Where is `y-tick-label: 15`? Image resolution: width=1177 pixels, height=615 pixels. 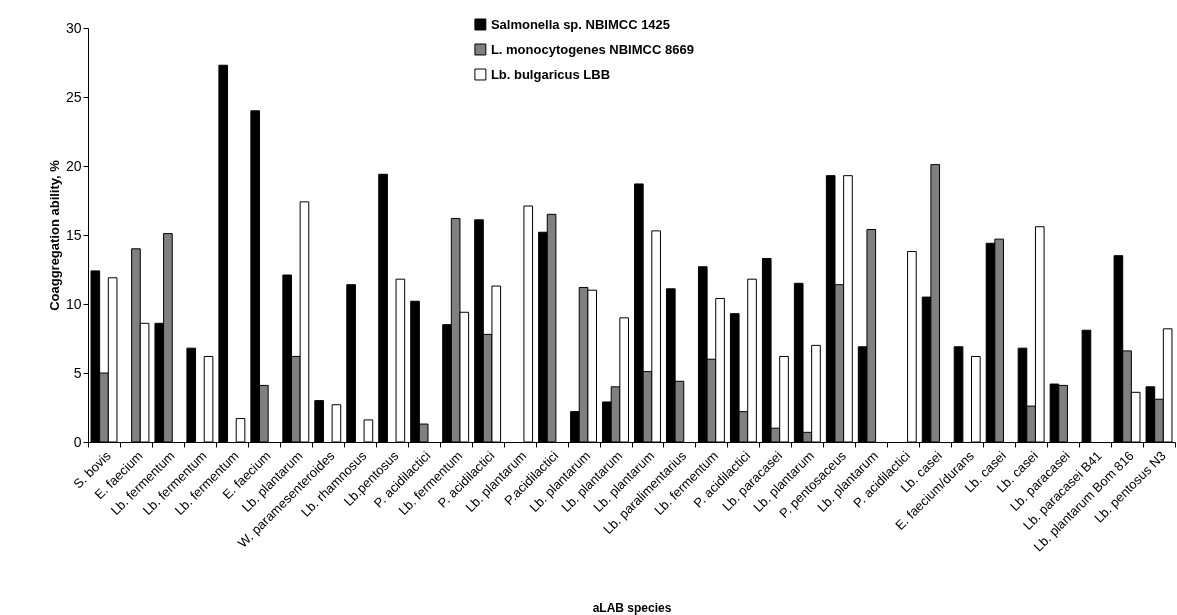 y-tick-label: 15 is located at coordinates (73, 234).